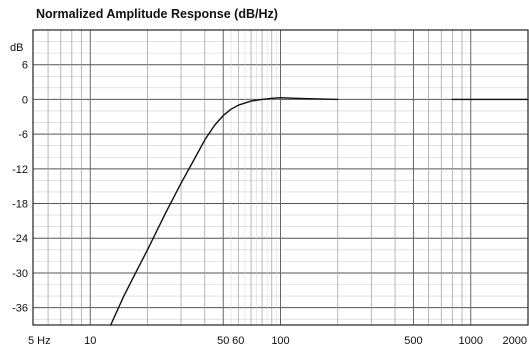 The height and width of the screenshot is (351, 529). What do you see at coordinates (20, 205) in the screenshot?
I see `y-tick-label: -18` at bounding box center [20, 205].